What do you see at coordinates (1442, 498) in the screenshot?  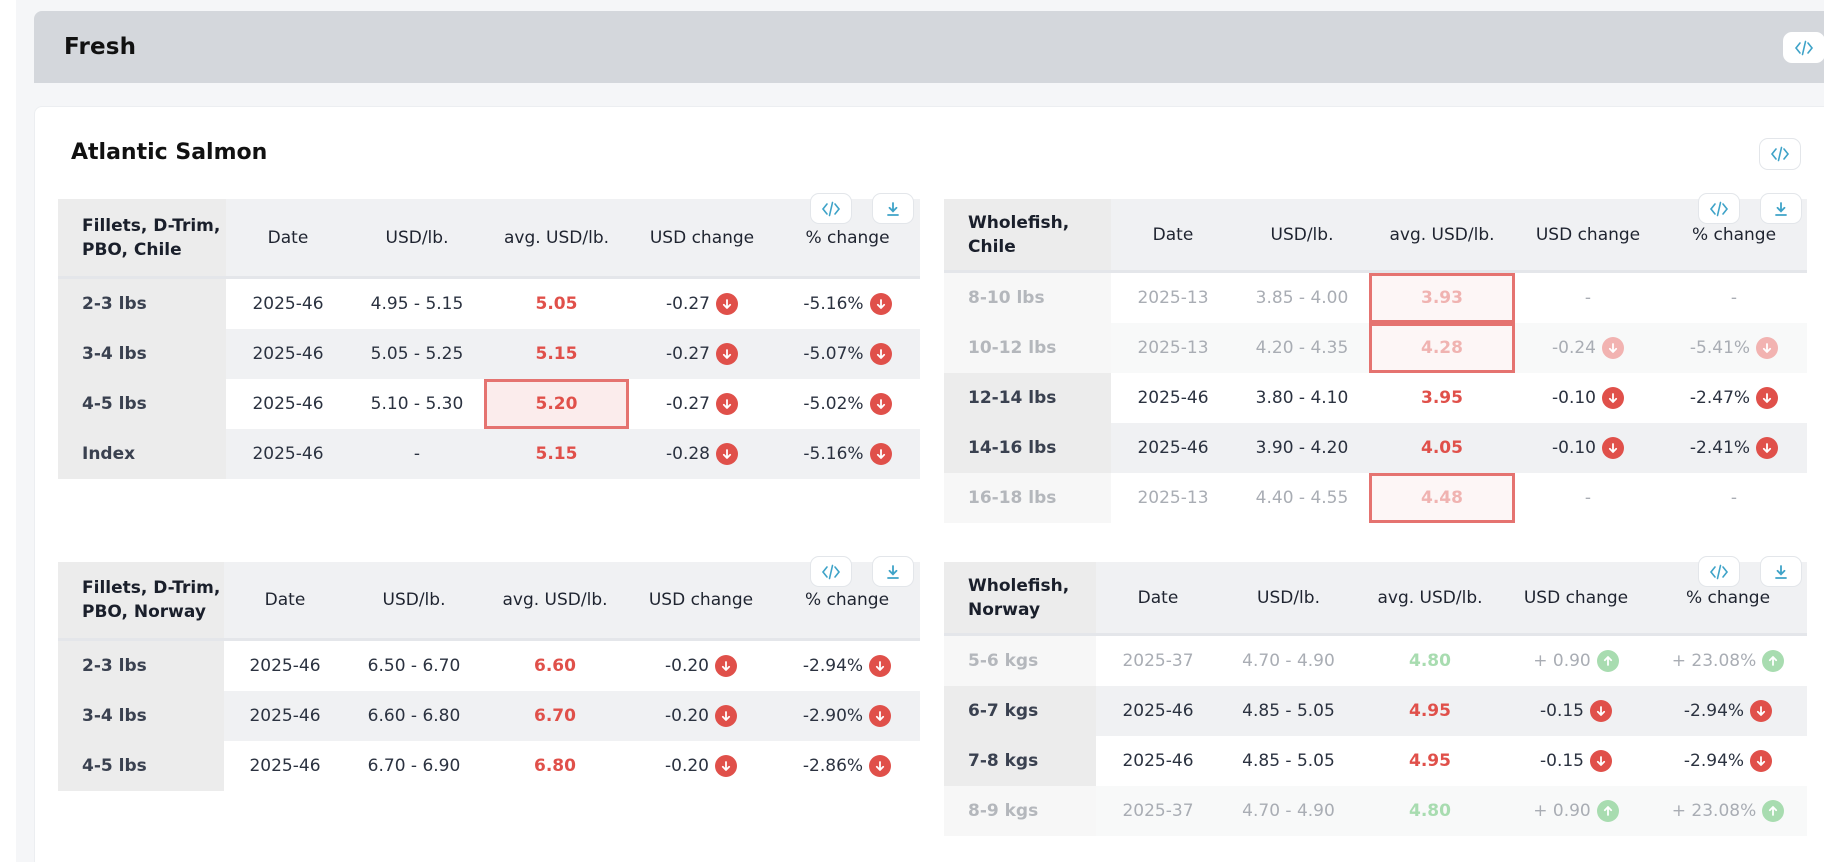 I see `avg-price-cell: 4.48` at bounding box center [1442, 498].